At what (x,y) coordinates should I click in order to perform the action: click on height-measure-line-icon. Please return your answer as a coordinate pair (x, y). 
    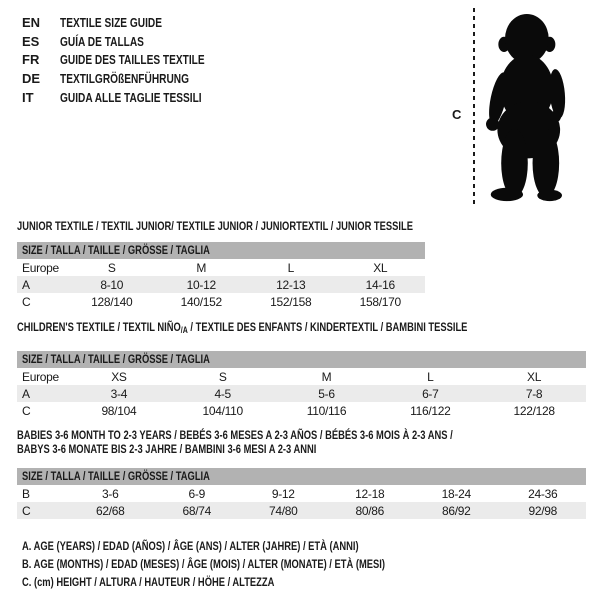
    Looking at the image, I should click on (474, 107).